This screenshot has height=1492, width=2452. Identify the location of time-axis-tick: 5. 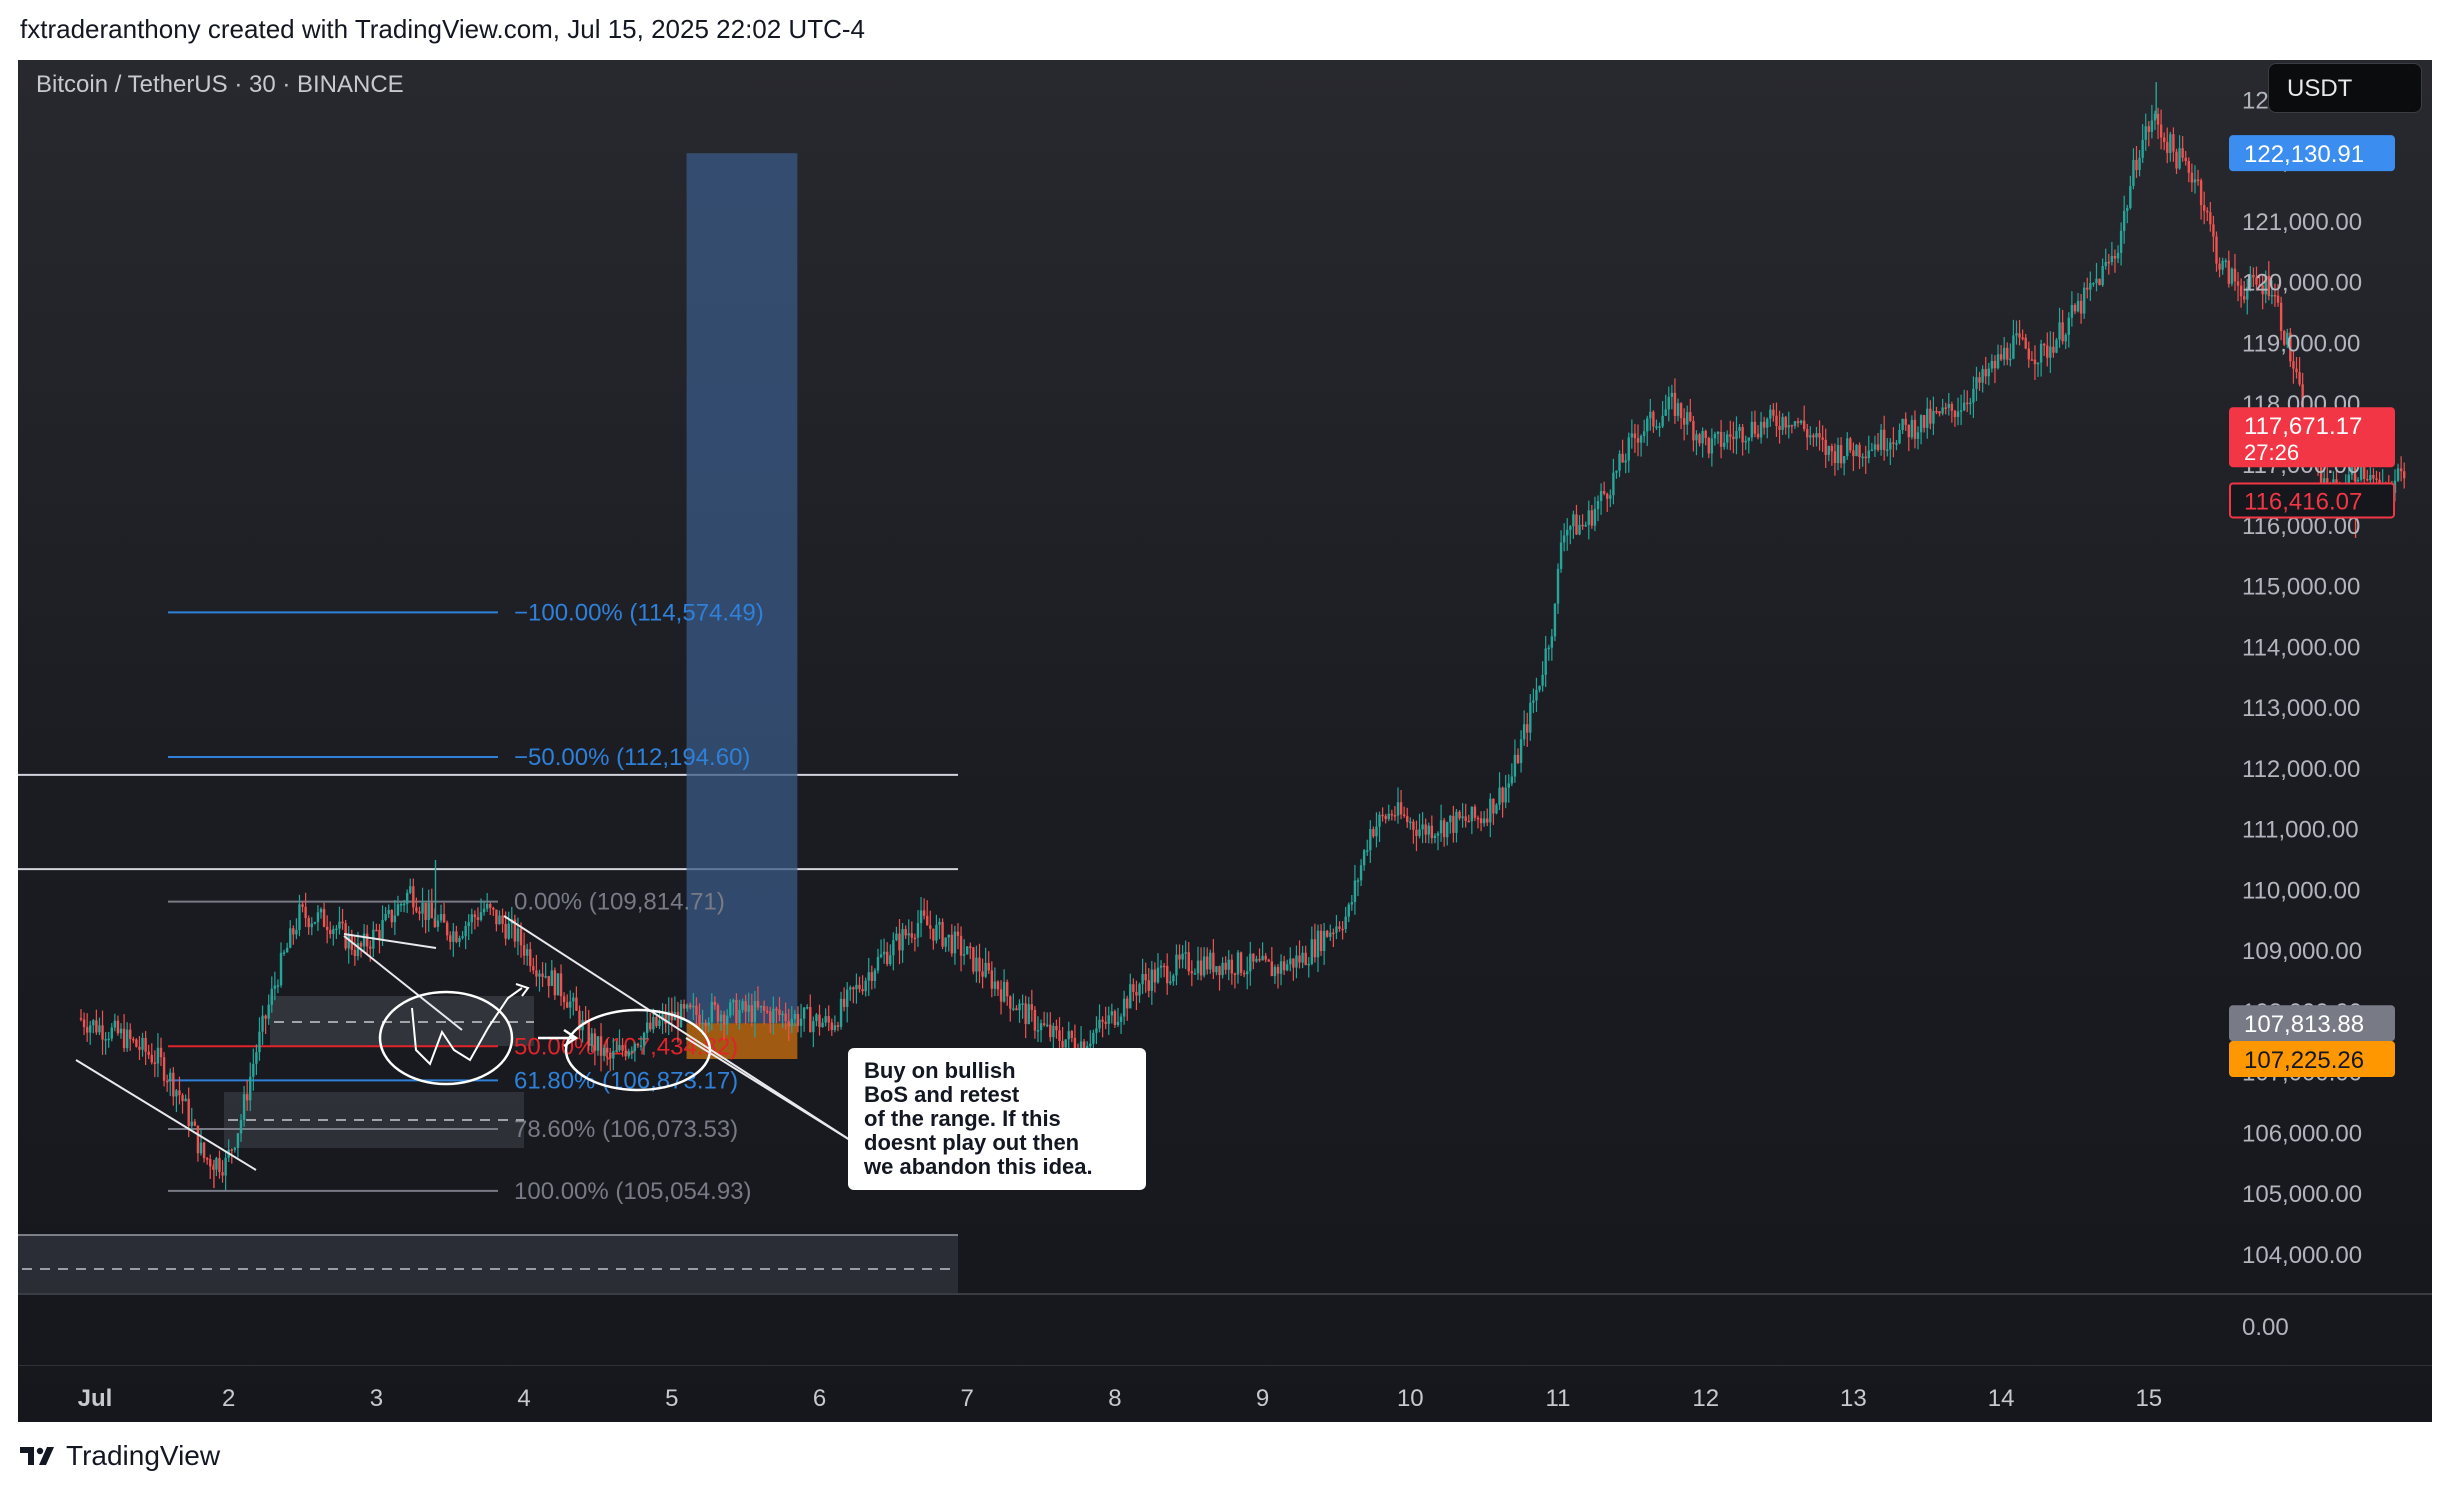
(671, 1398).